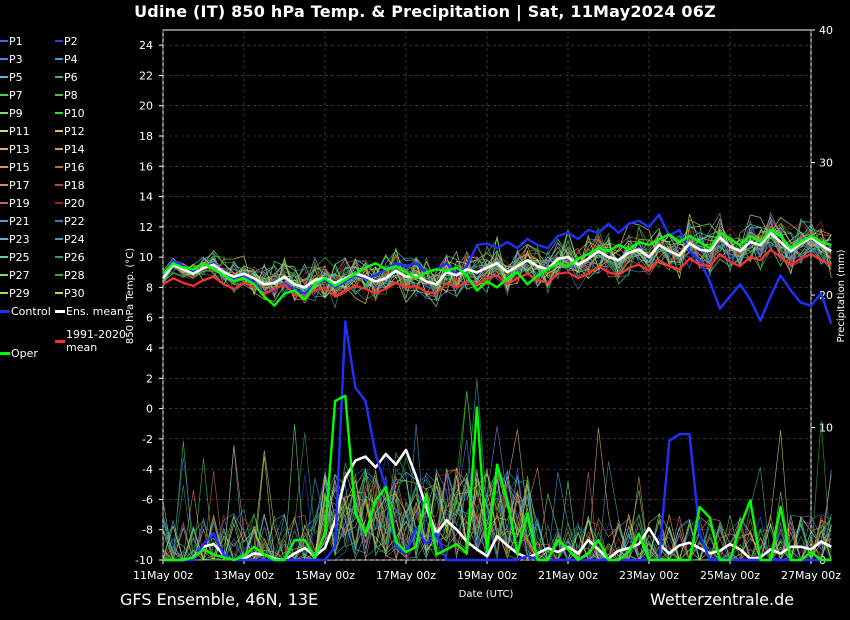  Describe the element at coordinates (163, 575) in the screenshot. I see `x-tick-label: 11May 00z` at that location.